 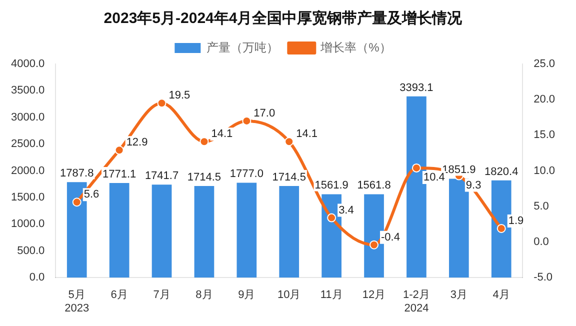 What do you see at coordinates (161, 176) in the screenshot?
I see `data-label: 1741.7` at bounding box center [161, 176].